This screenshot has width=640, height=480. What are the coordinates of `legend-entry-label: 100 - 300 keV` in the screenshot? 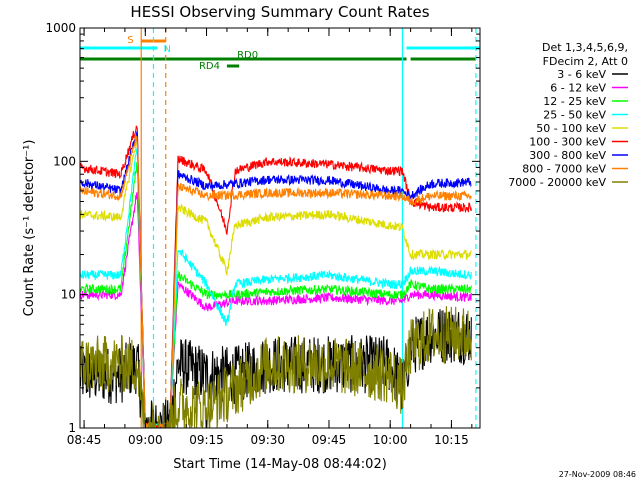 It's located at (567, 142).